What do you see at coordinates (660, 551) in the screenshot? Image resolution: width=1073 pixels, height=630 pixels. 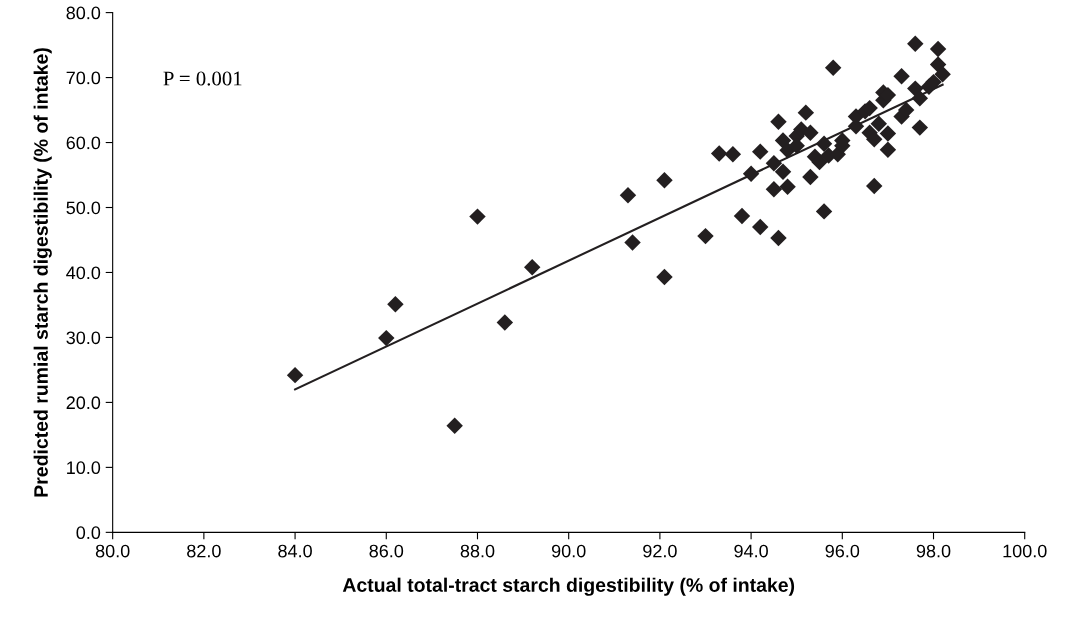 I see `x-tick-label: 92.0` at bounding box center [660, 551].